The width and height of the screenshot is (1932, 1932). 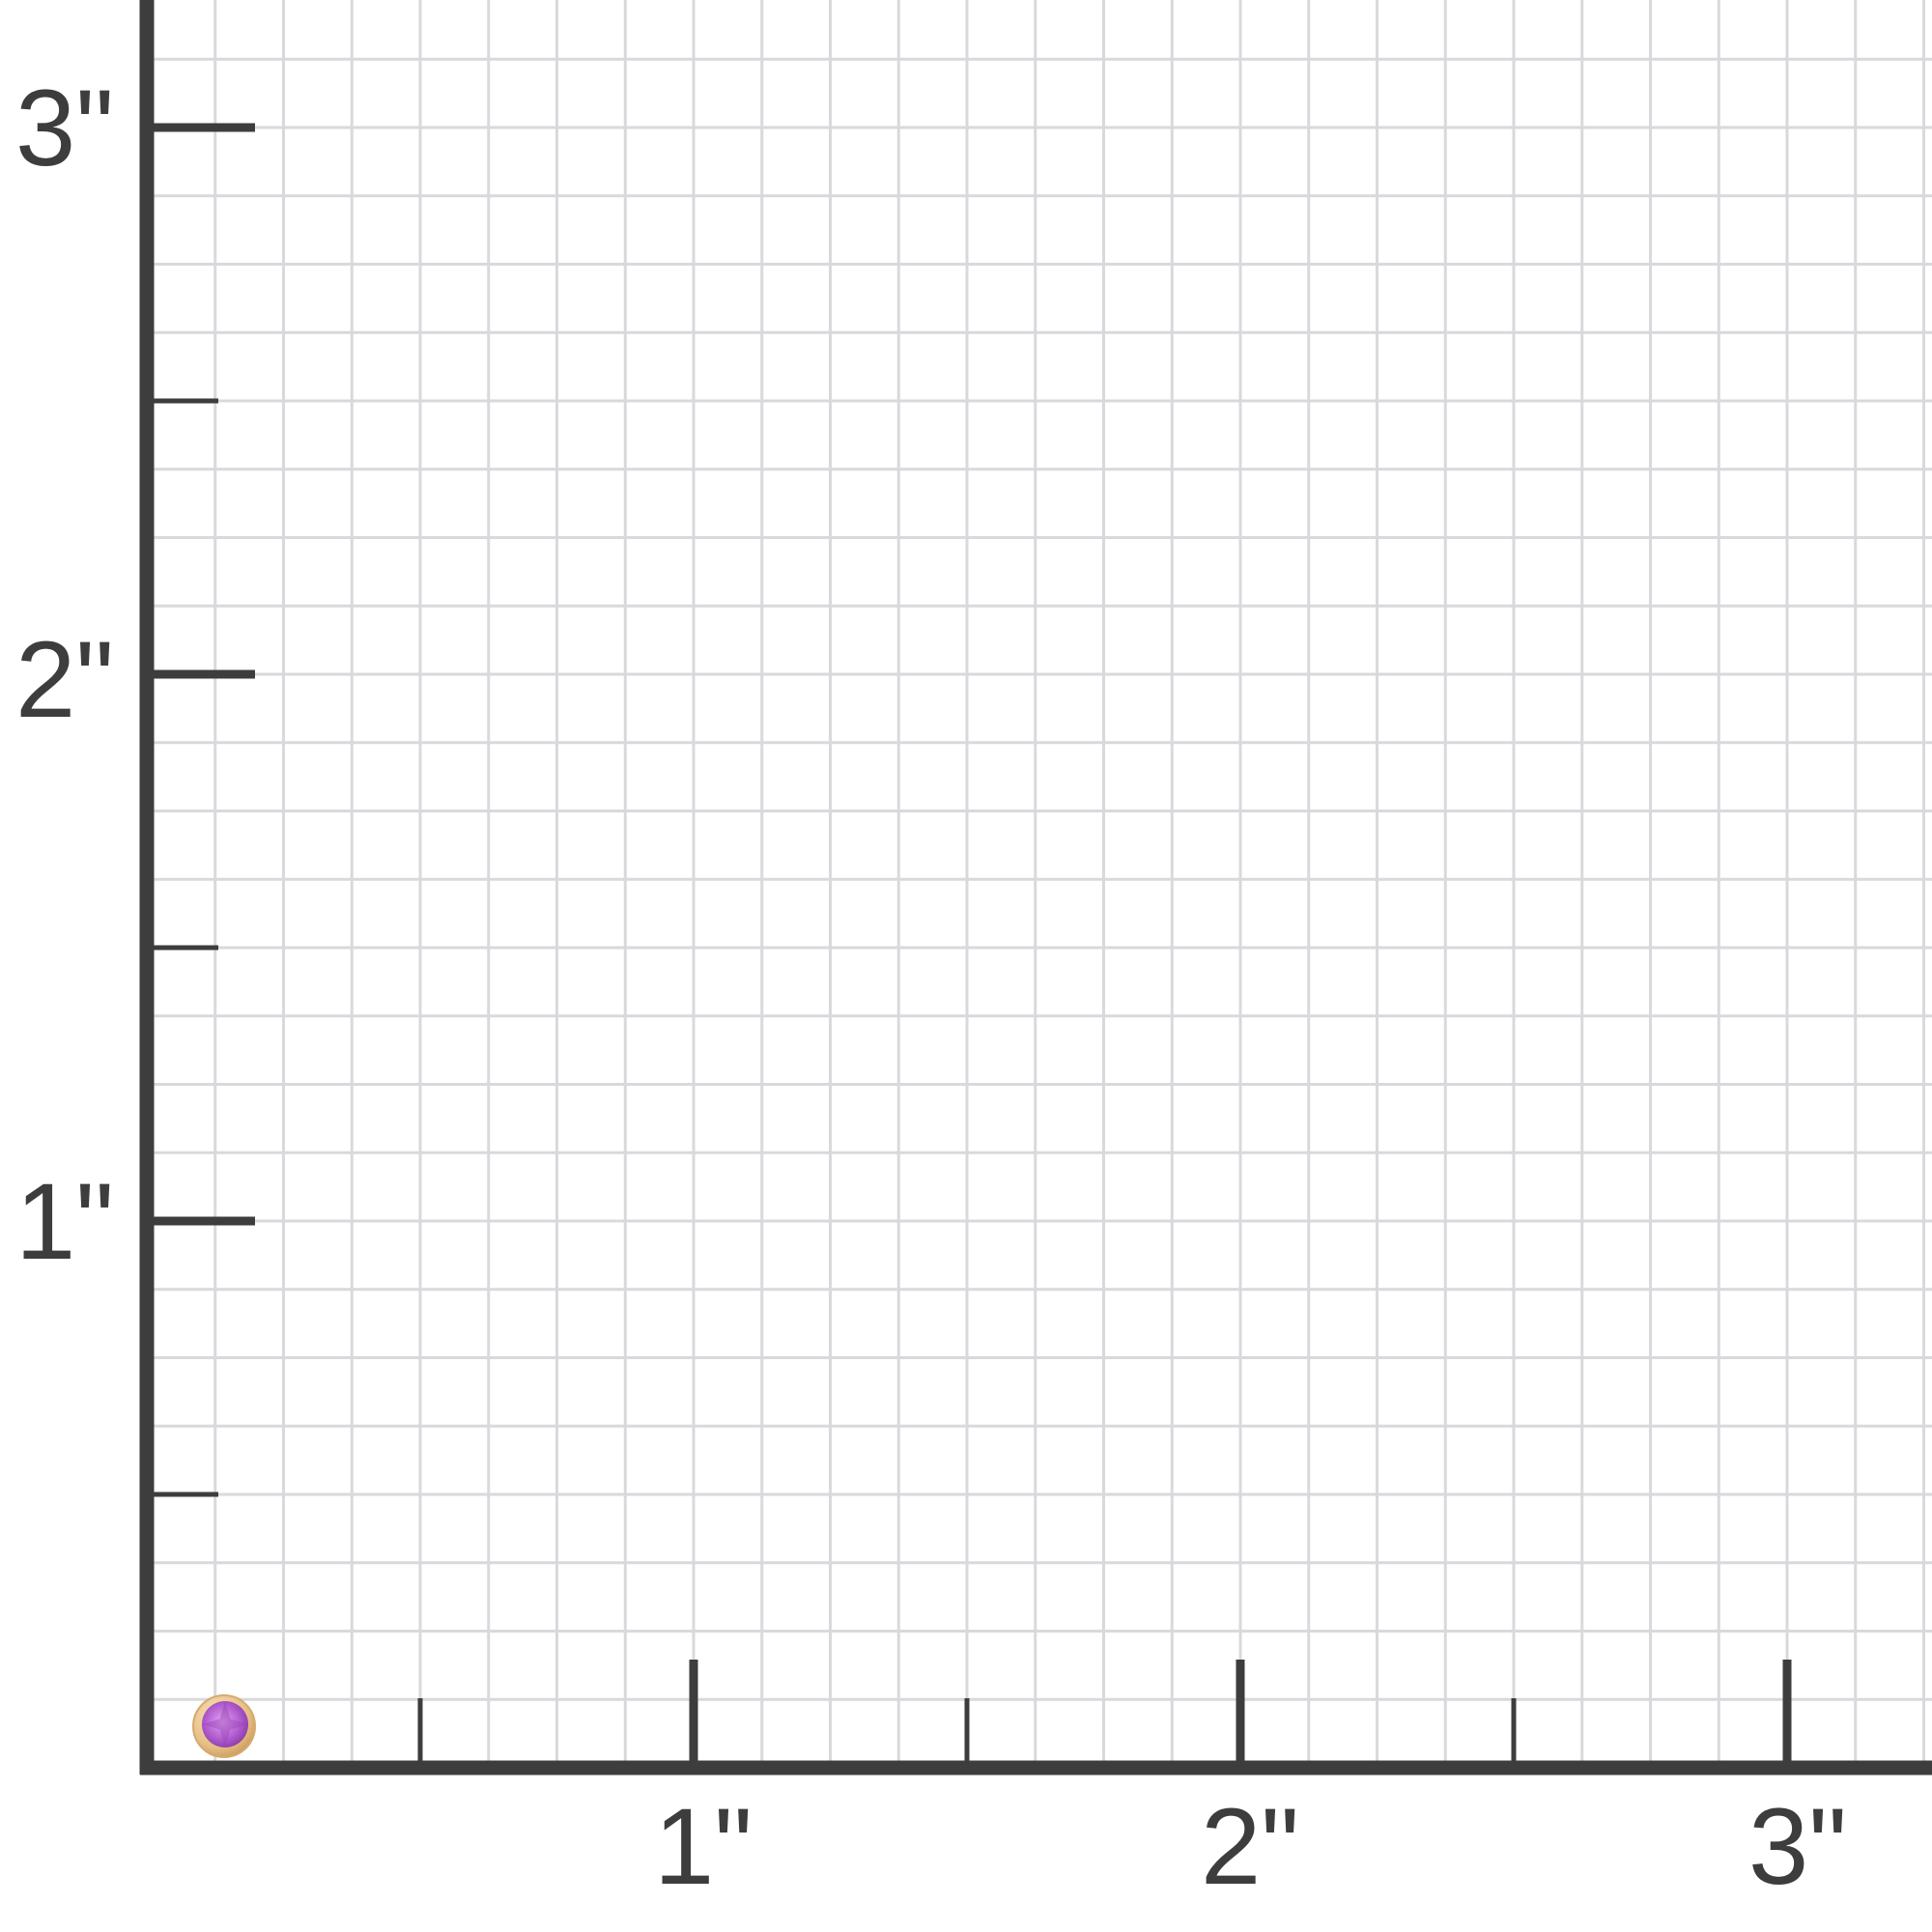 What do you see at coordinates (64, 679) in the screenshot?
I see `y-tick-label-2: 2"` at bounding box center [64, 679].